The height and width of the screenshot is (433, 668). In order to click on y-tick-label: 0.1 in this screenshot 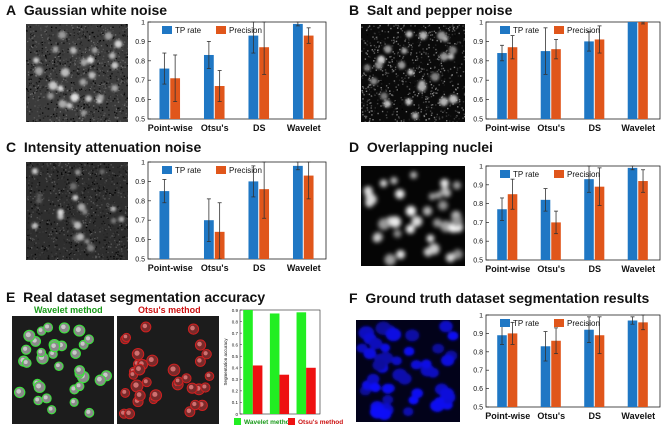, I will do `click(235, 402)`.